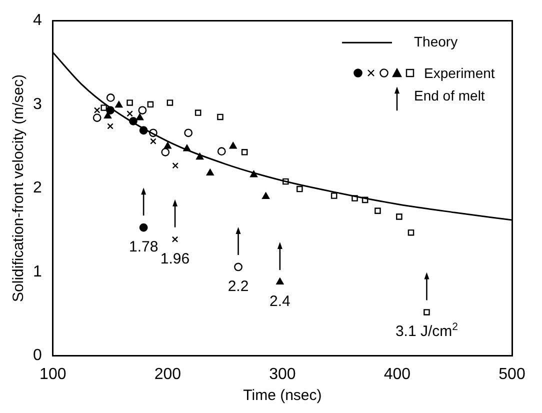  Describe the element at coordinates (512, 374) in the screenshot. I see `x-tick-label: 500` at that location.